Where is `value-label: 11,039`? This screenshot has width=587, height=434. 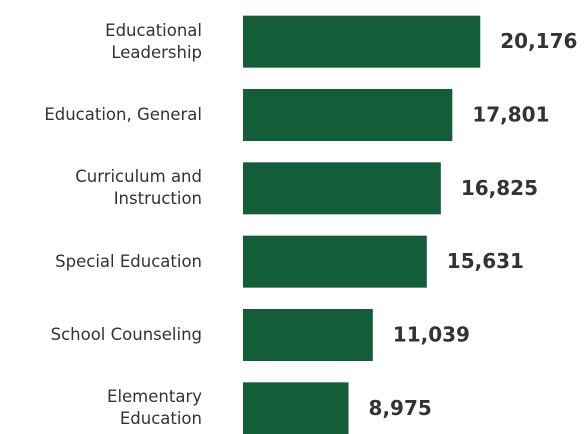
value-label: 11,039 is located at coordinates (431, 335).